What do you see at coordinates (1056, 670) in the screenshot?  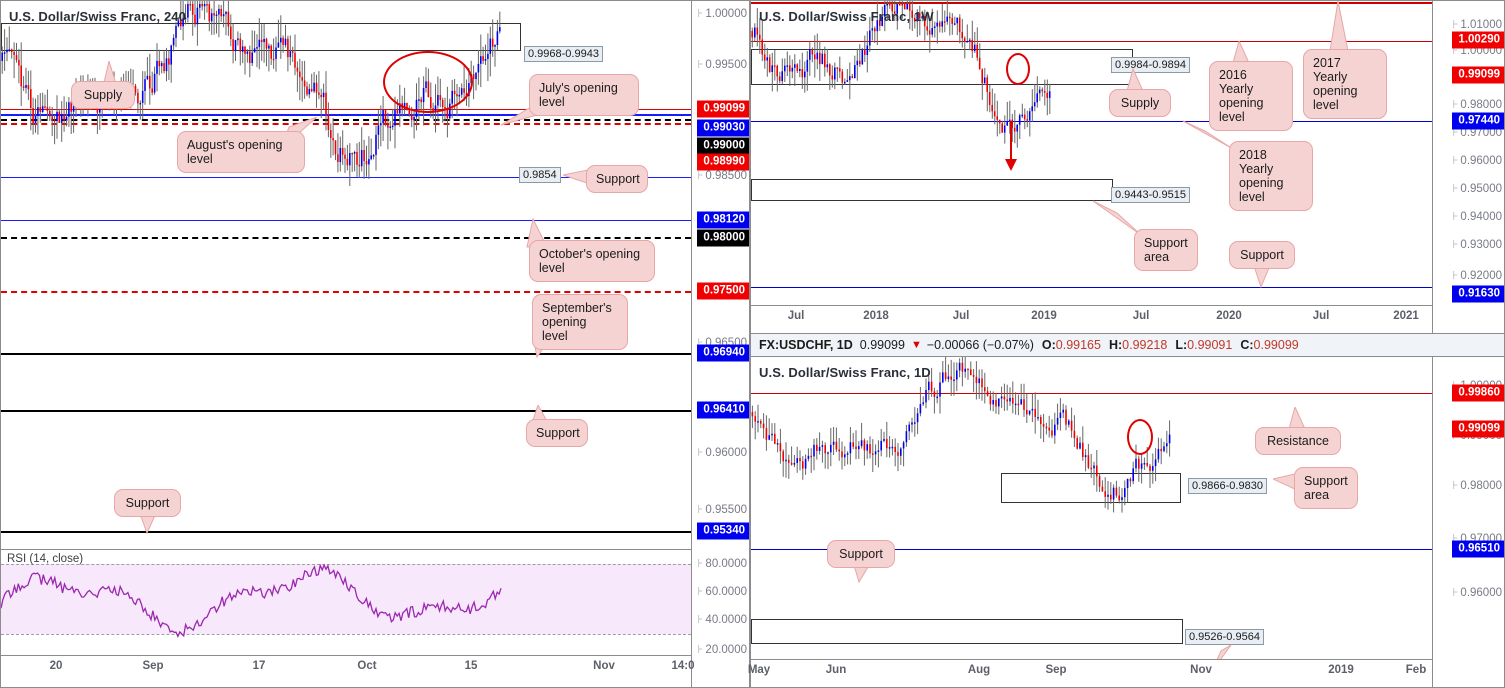 I see `xtick: Sep` at bounding box center [1056, 670].